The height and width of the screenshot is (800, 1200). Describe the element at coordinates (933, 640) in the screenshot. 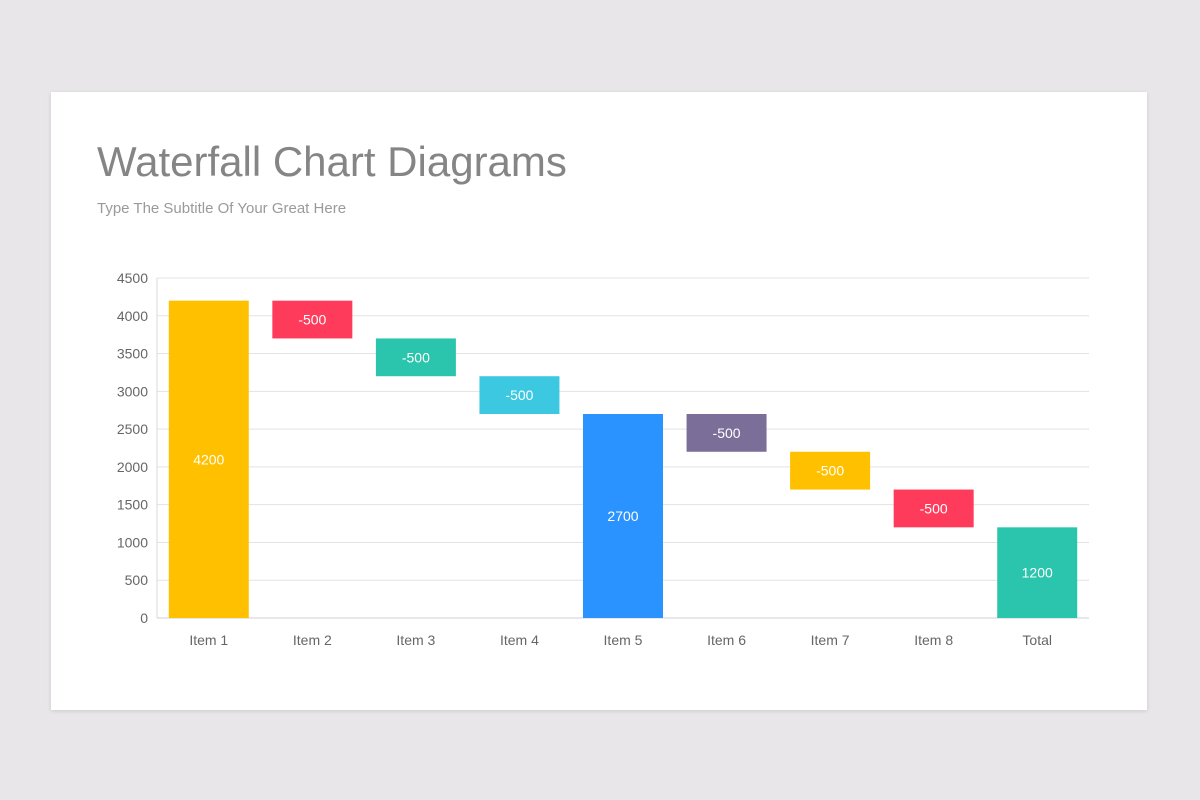

I see `x-tick-label: Item 8` at that location.